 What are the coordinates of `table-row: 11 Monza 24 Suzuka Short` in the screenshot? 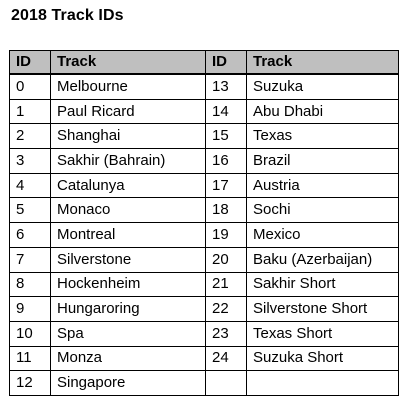 It's located at (204, 358).